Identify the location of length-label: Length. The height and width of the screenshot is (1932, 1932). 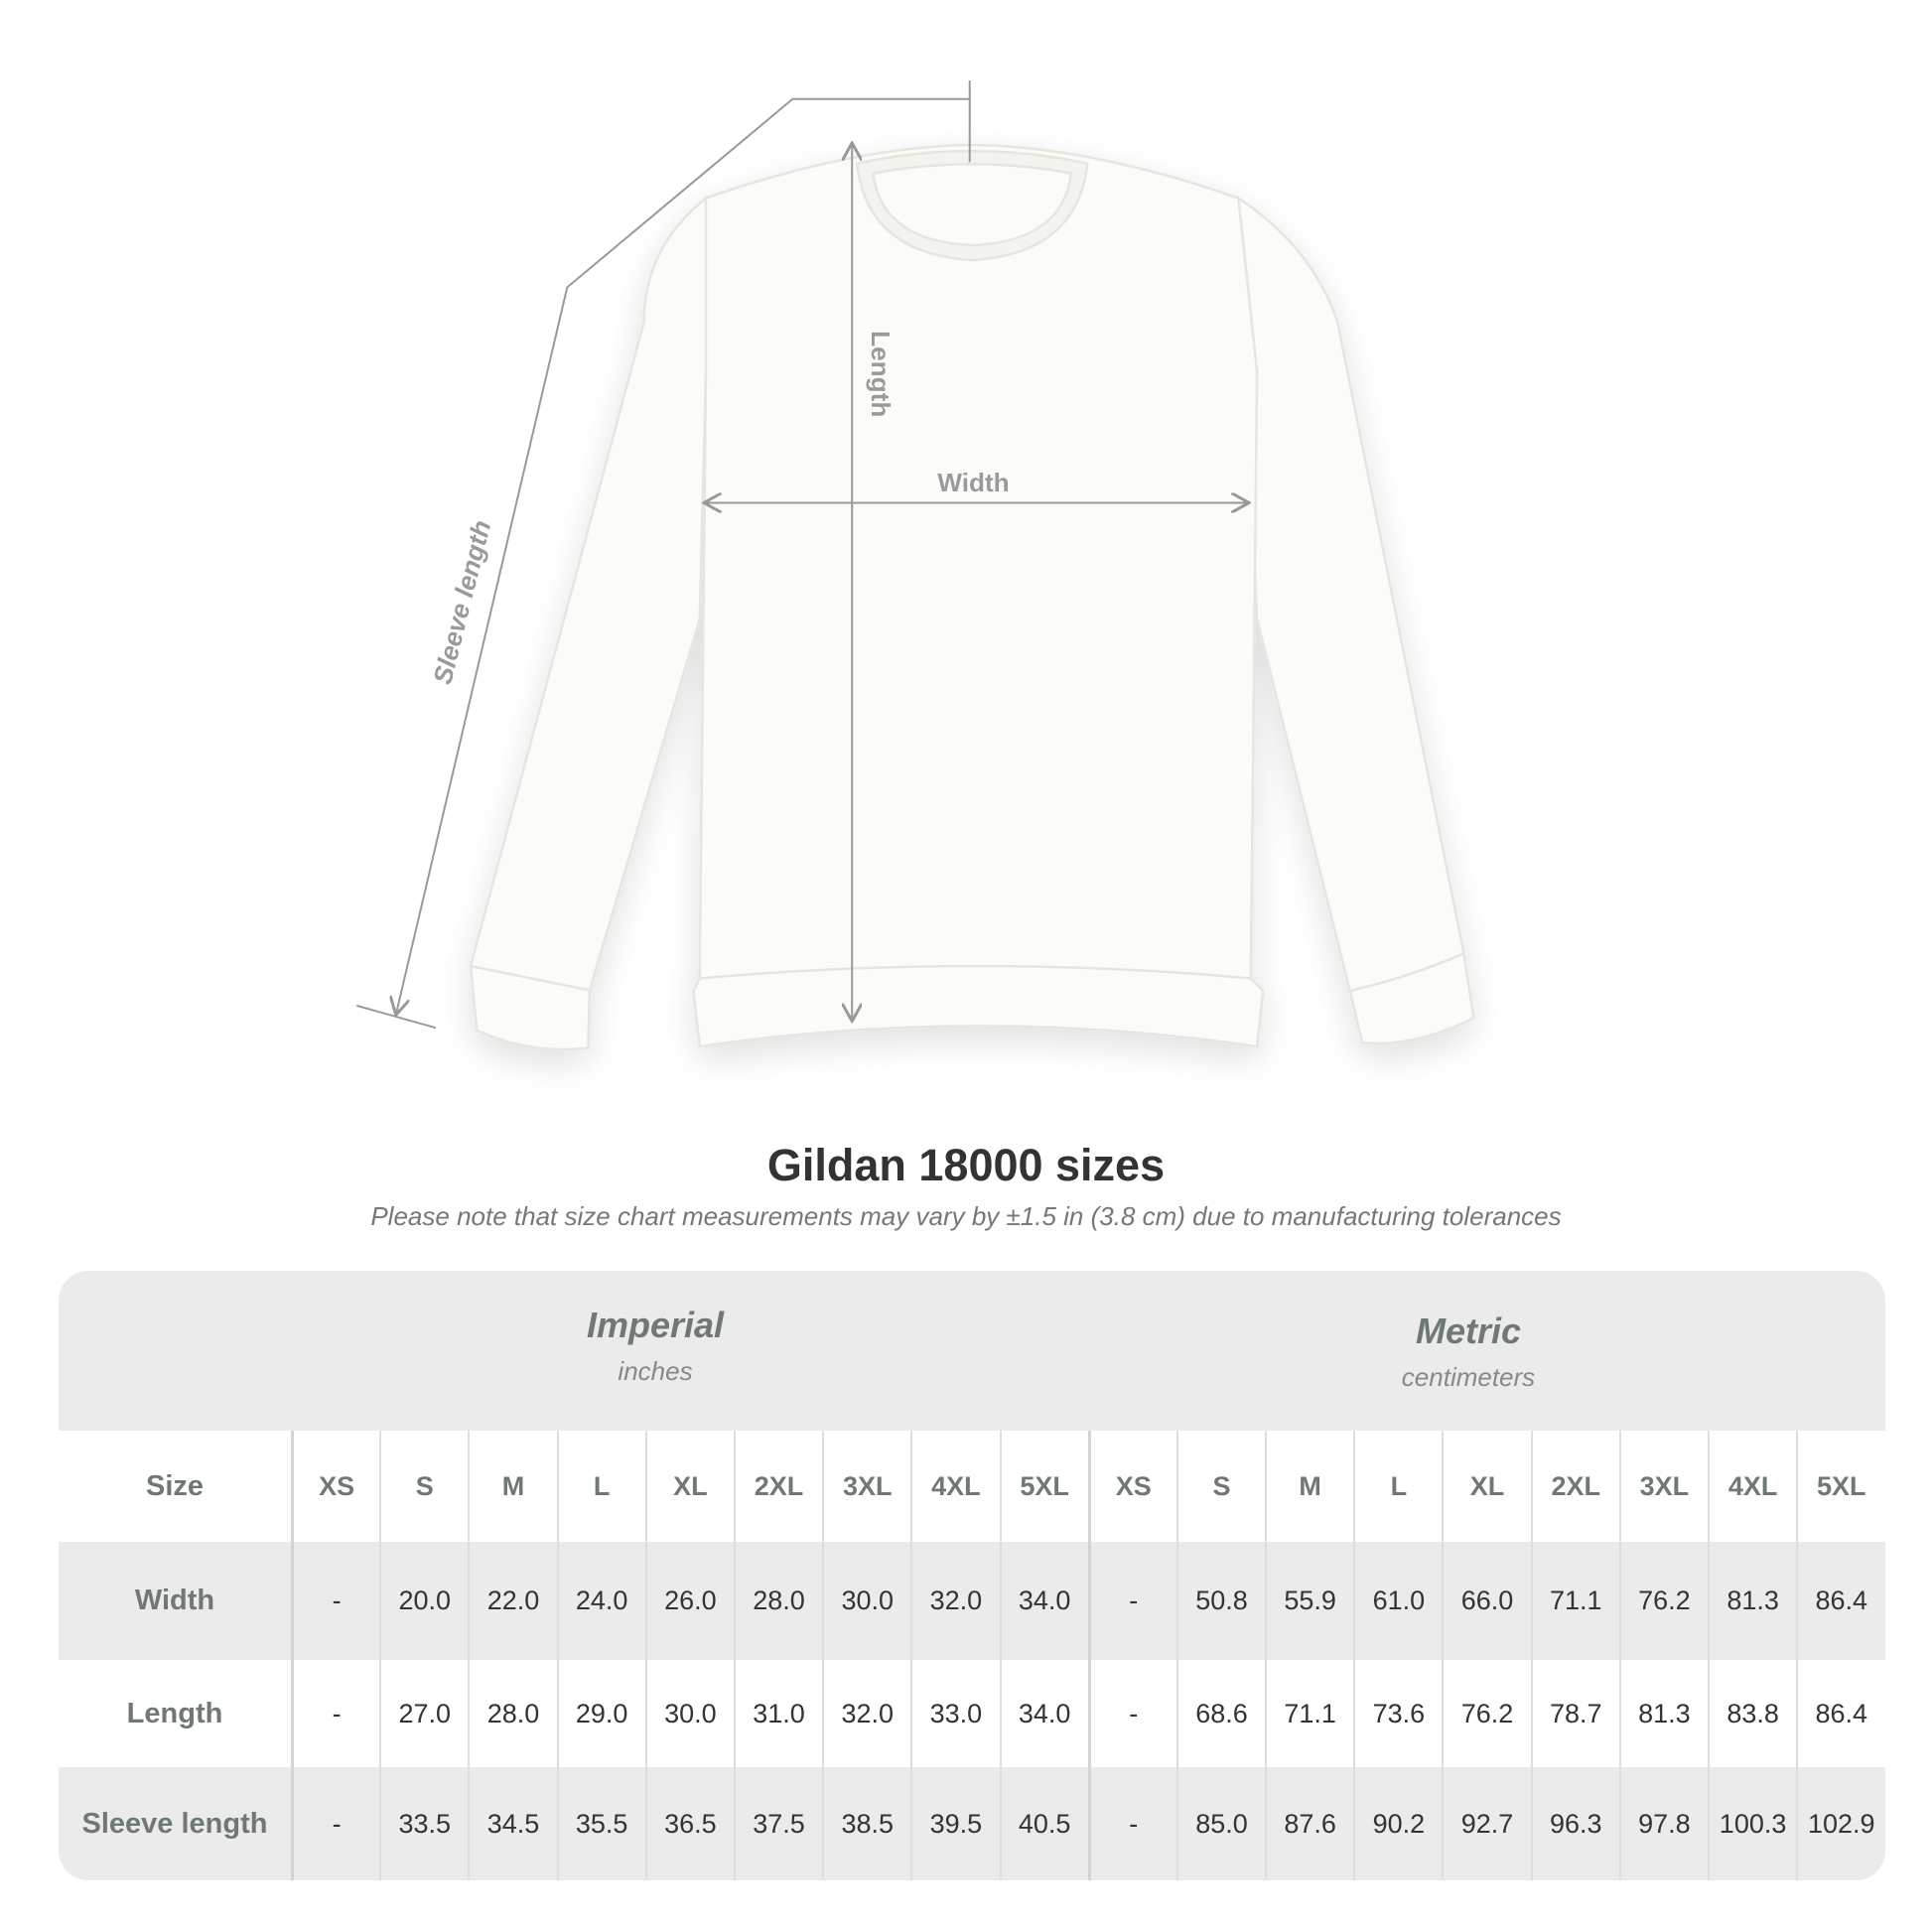
(881, 374).